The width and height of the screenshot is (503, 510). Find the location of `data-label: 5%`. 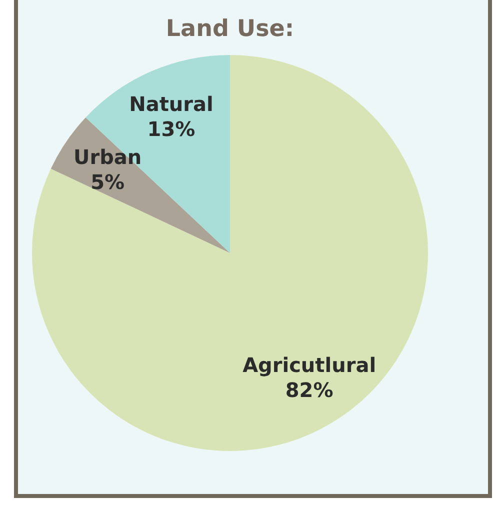

data-label: 5% is located at coordinates (107, 182).